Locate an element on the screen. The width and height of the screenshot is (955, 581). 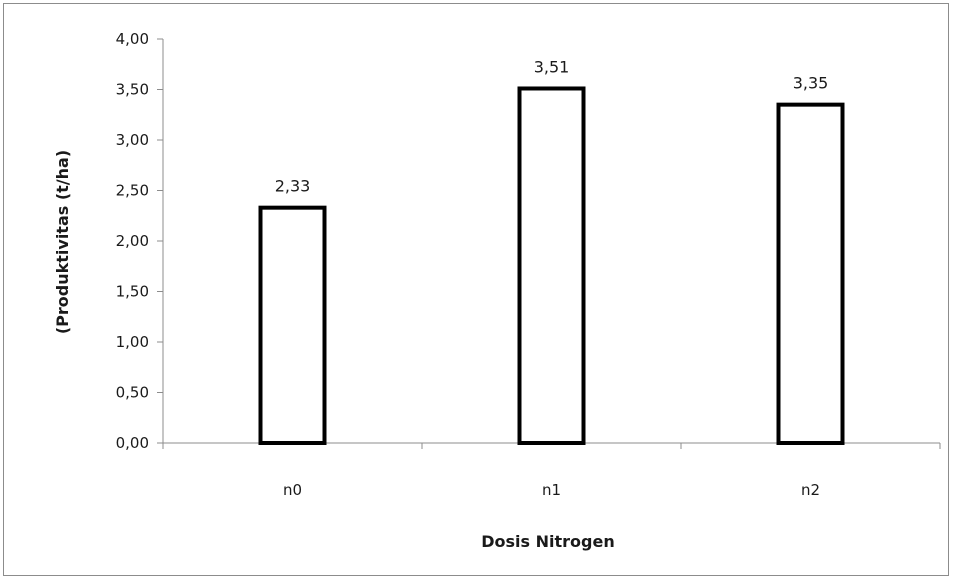
x-axis-title: Dosis Nitrogen is located at coordinates (547, 541).